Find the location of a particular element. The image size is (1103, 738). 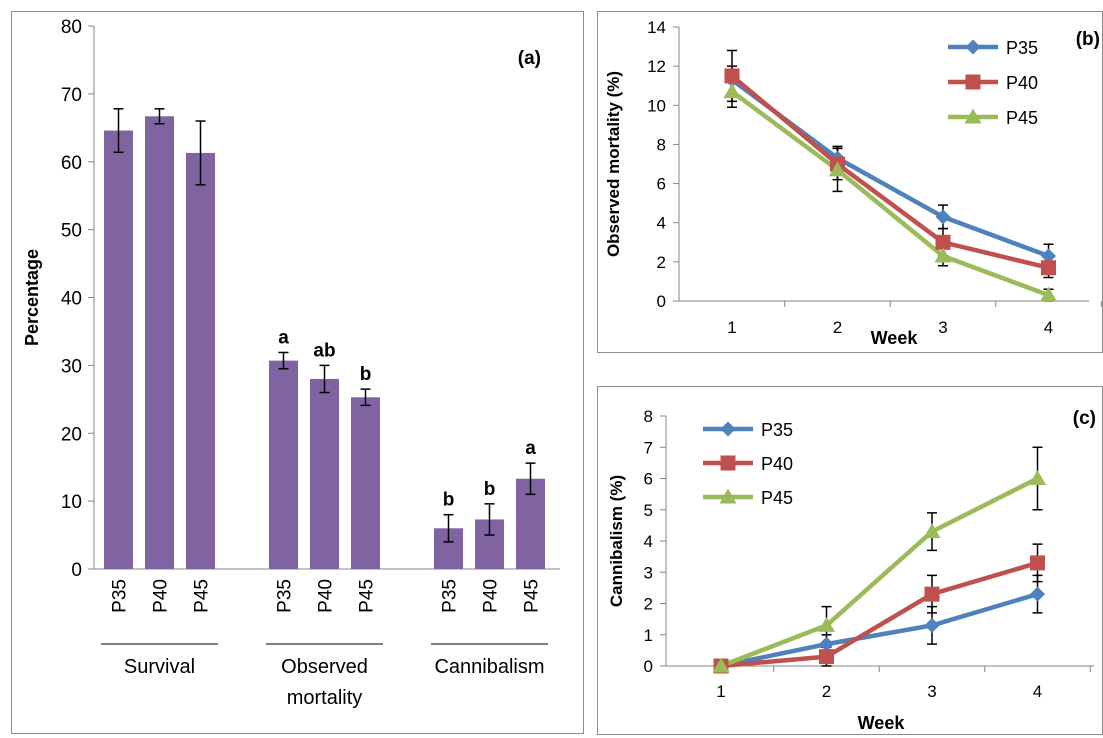

y-tick-label: 30 is located at coordinates (71, 366).